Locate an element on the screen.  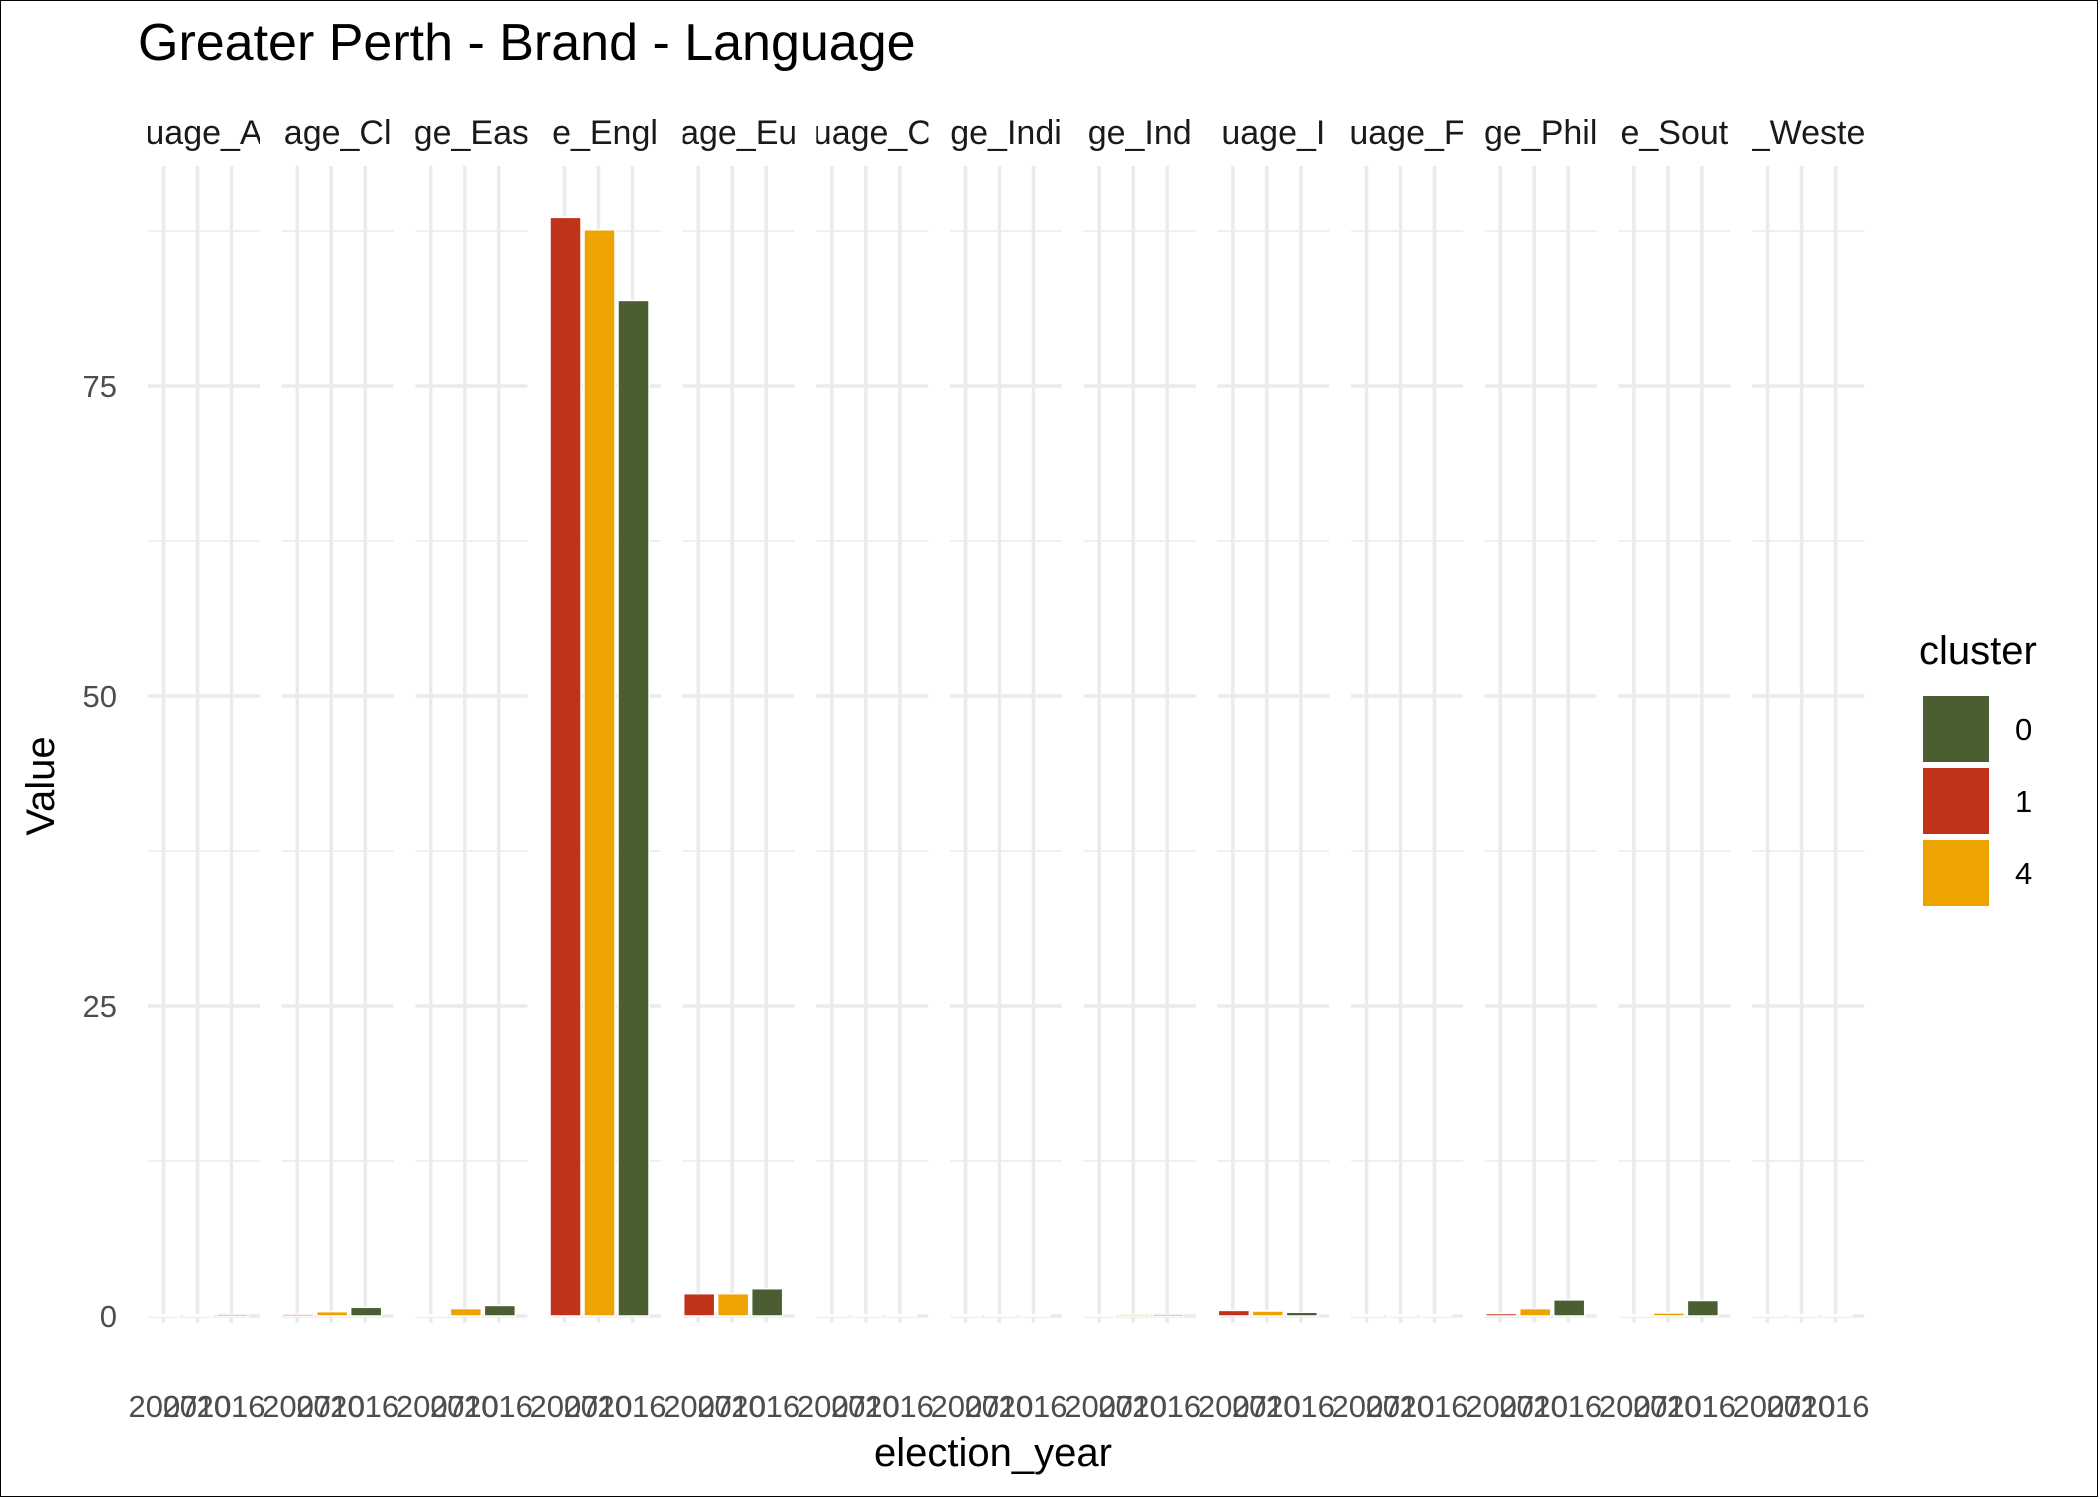
legend-item: 0 is located at coordinates (1977, 729).